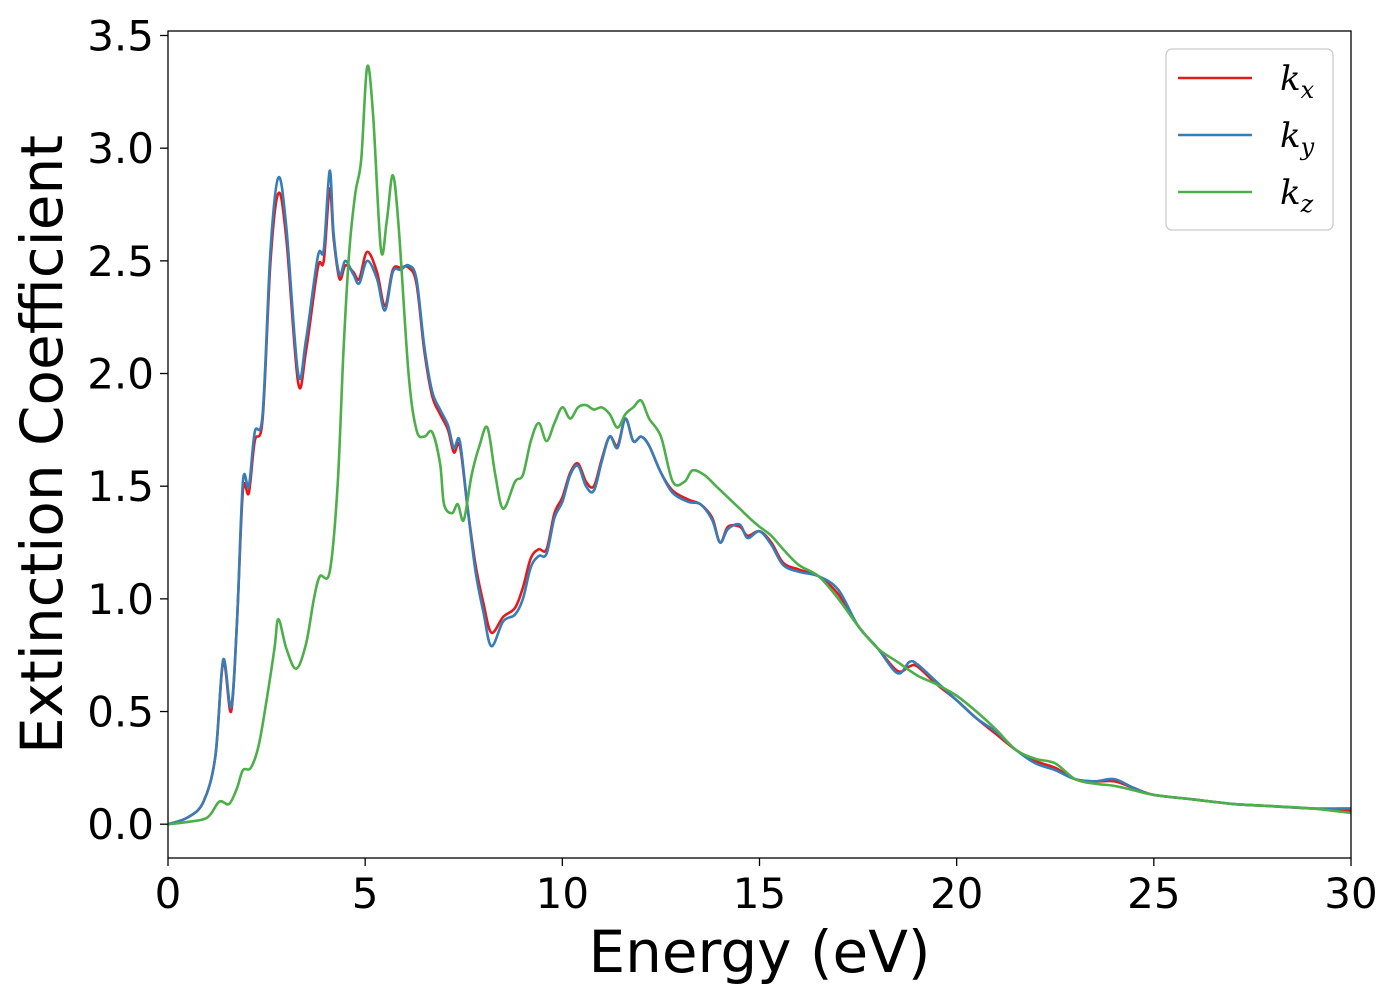 This screenshot has height=1000, width=1400. I want to click on x-tick-label: 20, so click(956, 893).